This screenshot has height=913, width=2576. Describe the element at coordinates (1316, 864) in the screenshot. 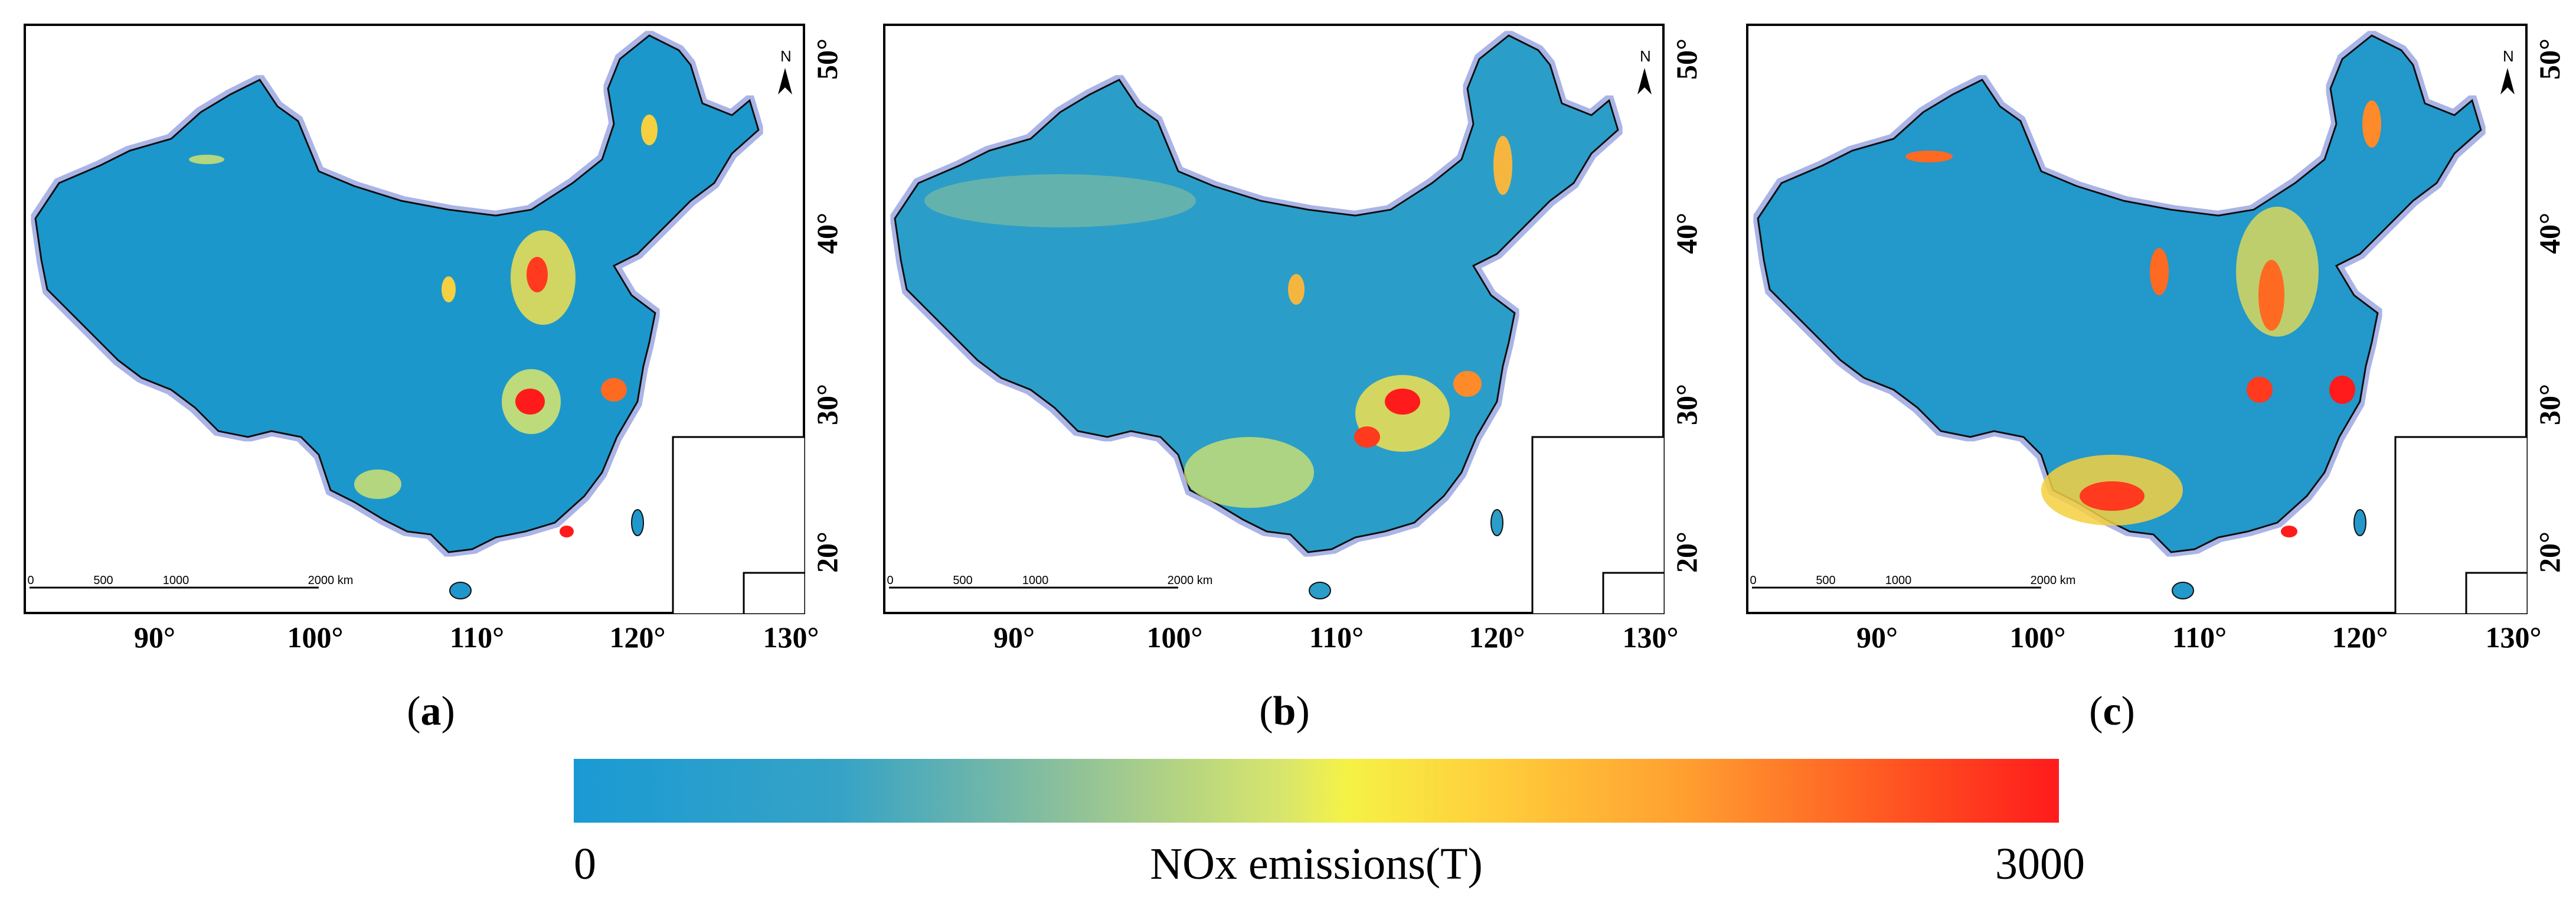

I see `colorbar-title: NOx emissions(T)` at that location.